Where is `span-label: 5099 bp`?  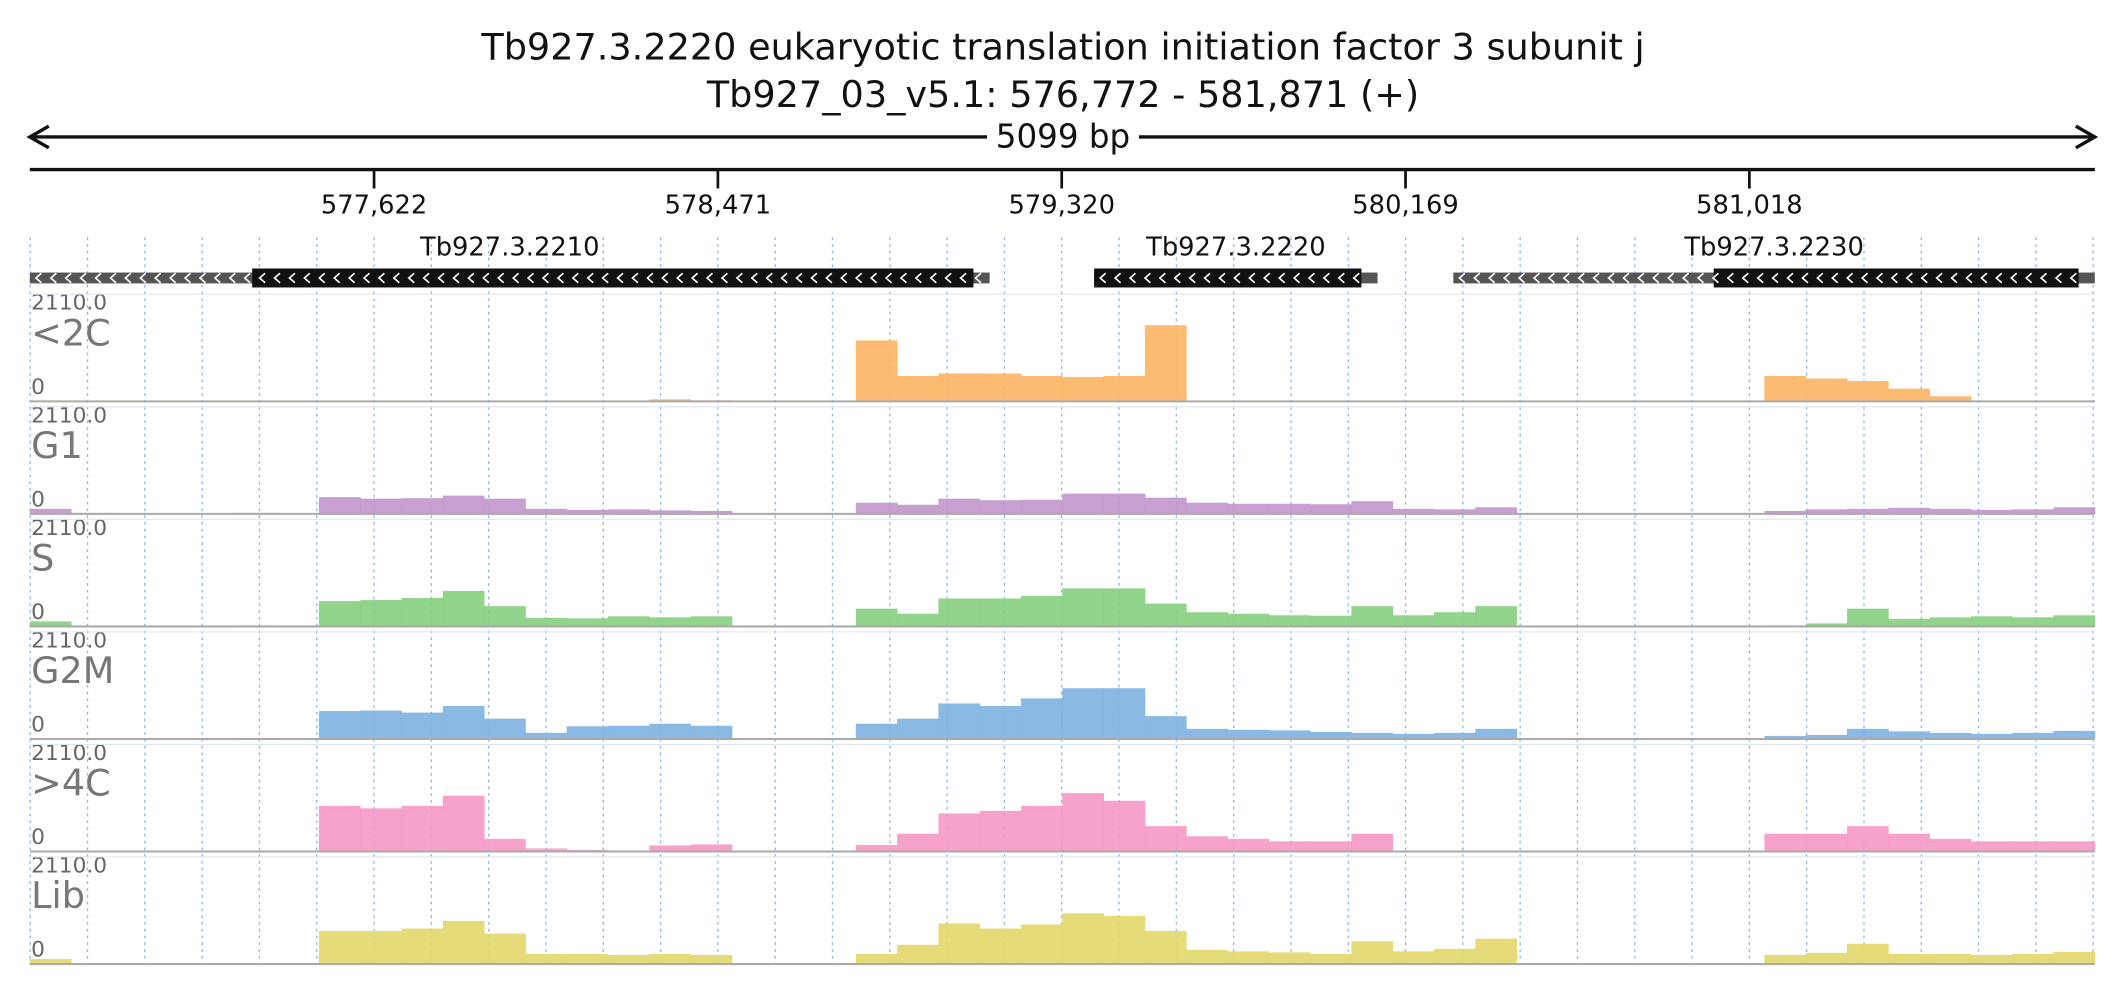
span-label: 5099 bp is located at coordinates (1063, 136).